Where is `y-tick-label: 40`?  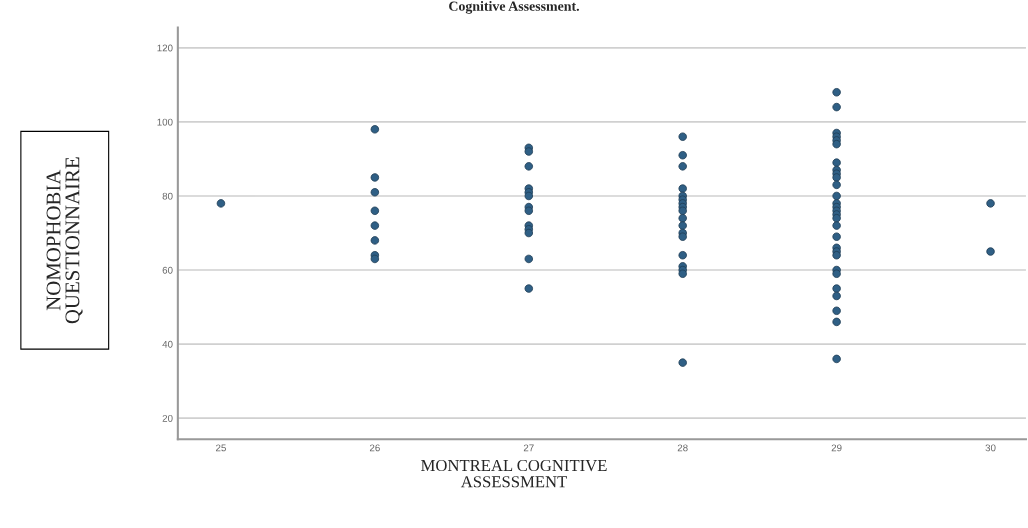 y-tick-label: 40 is located at coordinates (167, 344).